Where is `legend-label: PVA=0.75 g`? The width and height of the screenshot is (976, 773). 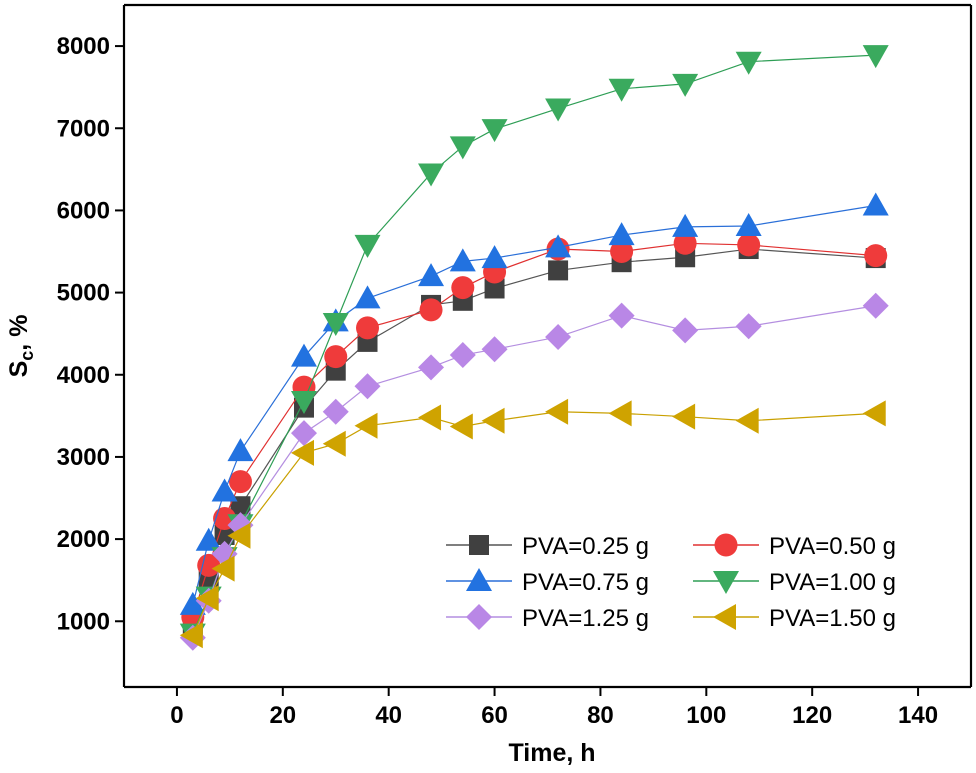 legend-label: PVA=0.75 g is located at coordinates (585, 582).